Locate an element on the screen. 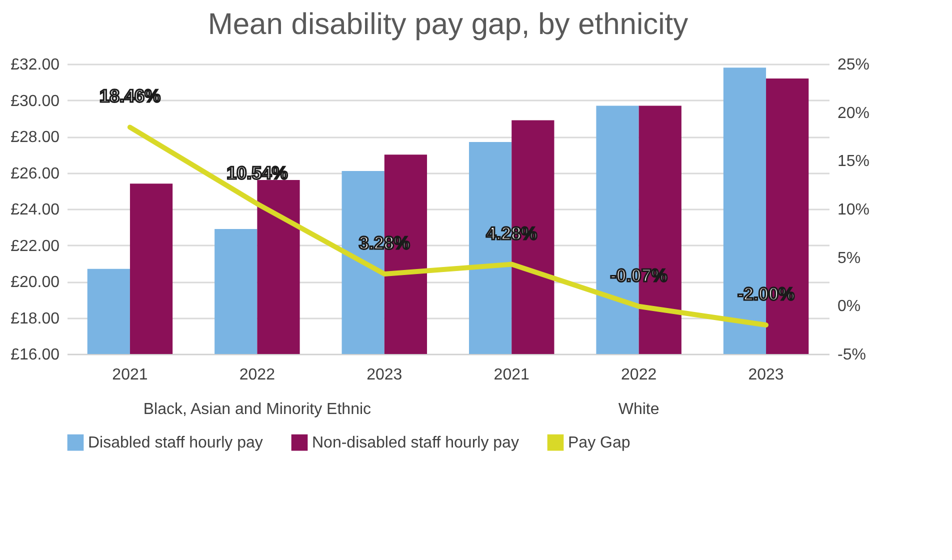  y2-tick-label: 25% is located at coordinates (854, 65).